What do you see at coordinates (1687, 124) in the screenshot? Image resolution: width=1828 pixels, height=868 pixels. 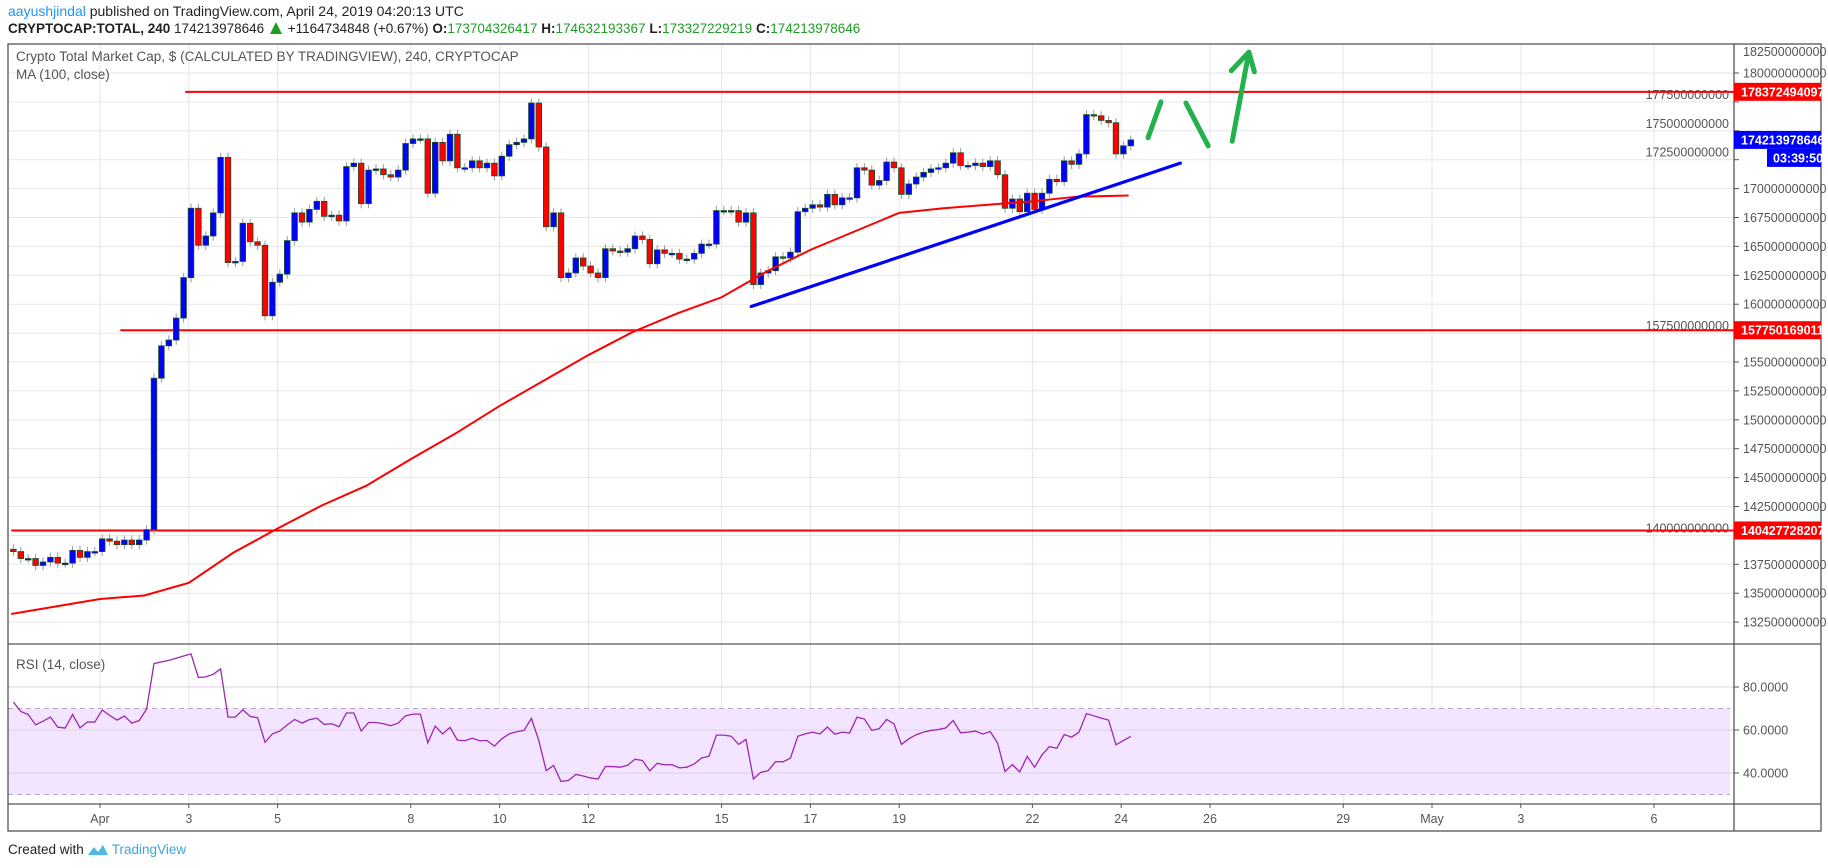 I see `y-tick-label: 175000000000` at bounding box center [1687, 124].